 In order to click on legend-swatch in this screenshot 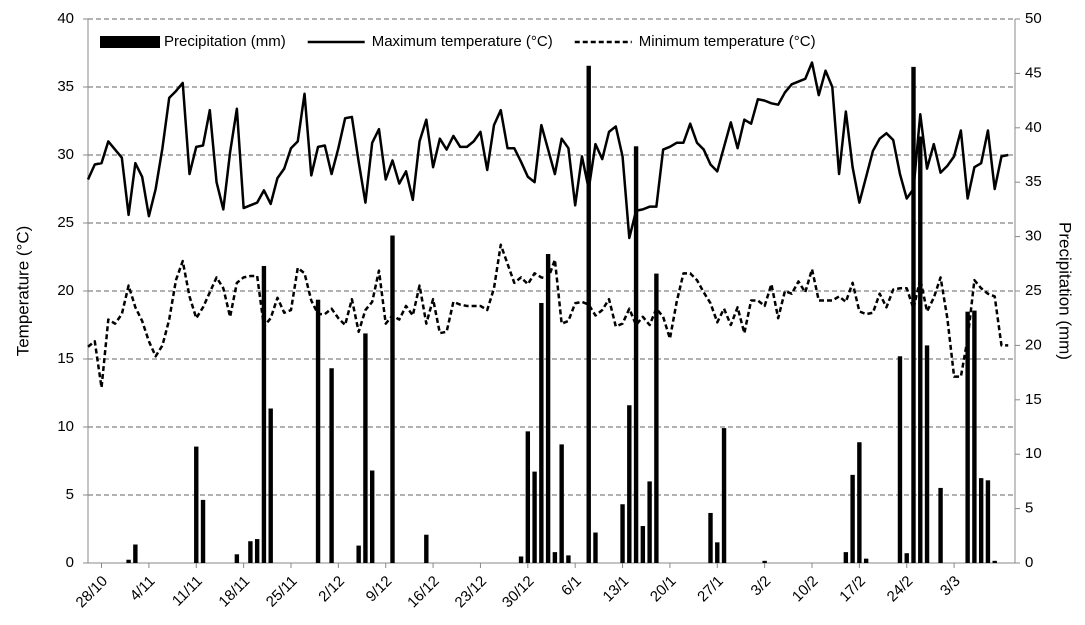, I will do `click(130, 42)`.